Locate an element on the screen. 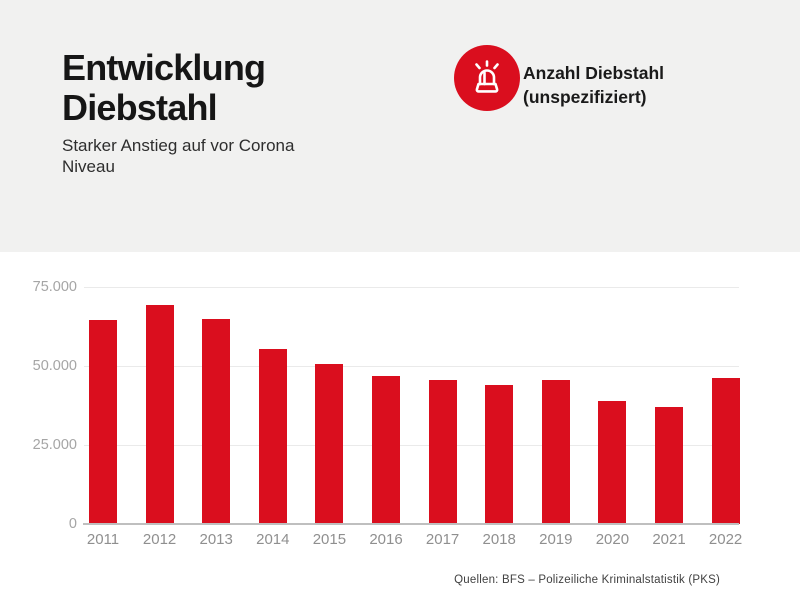 The height and width of the screenshot is (600, 800). bar-2011 is located at coordinates (103, 421).